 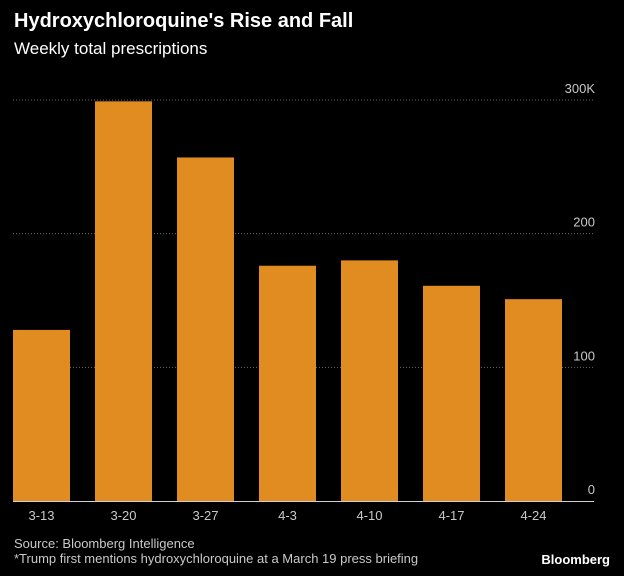 I want to click on x-axis-ticks: 3-13 3-20 3-27 4-3 4-10 4-17 4-24, so click(x=287, y=515).